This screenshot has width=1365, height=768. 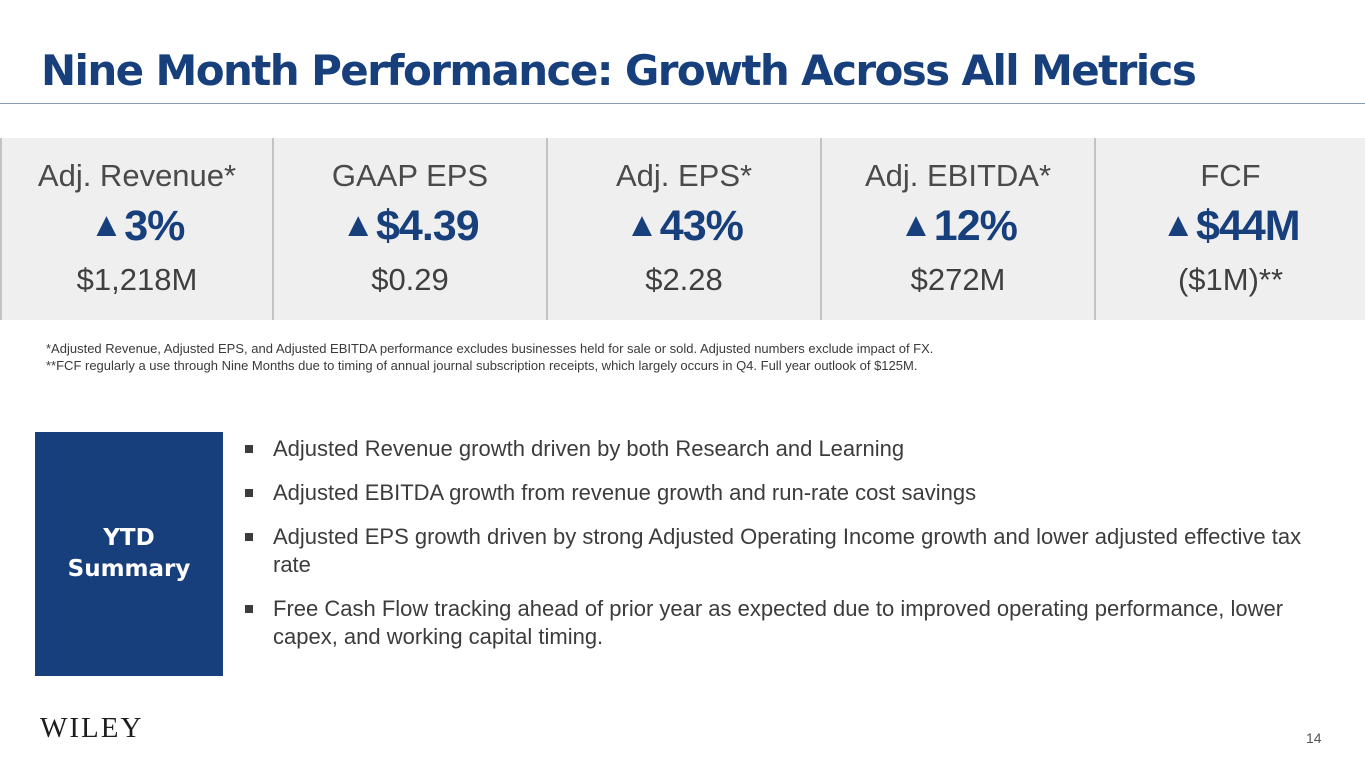 What do you see at coordinates (92, 728) in the screenshot?
I see `wiley-logo: WILEY` at bounding box center [92, 728].